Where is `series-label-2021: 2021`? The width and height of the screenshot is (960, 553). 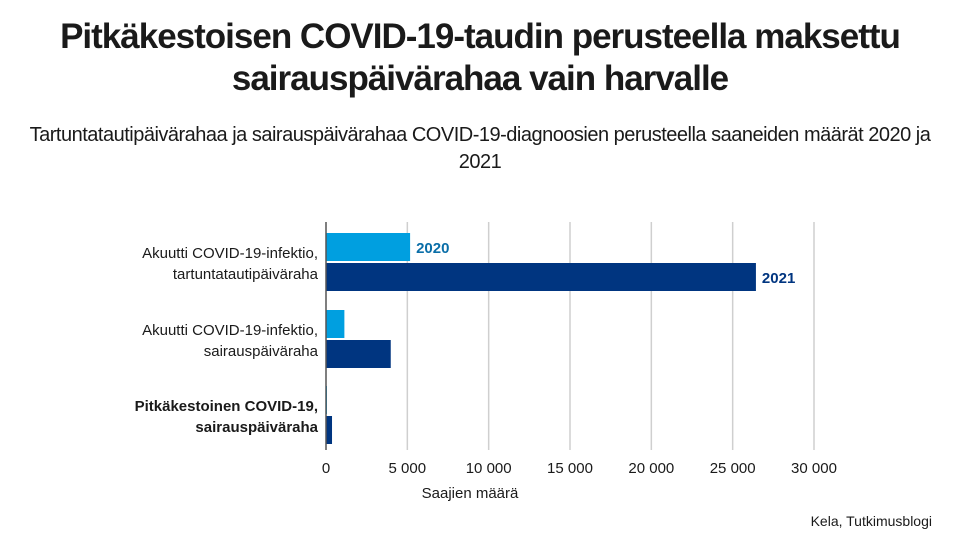 series-label-2021: 2021 is located at coordinates (778, 278).